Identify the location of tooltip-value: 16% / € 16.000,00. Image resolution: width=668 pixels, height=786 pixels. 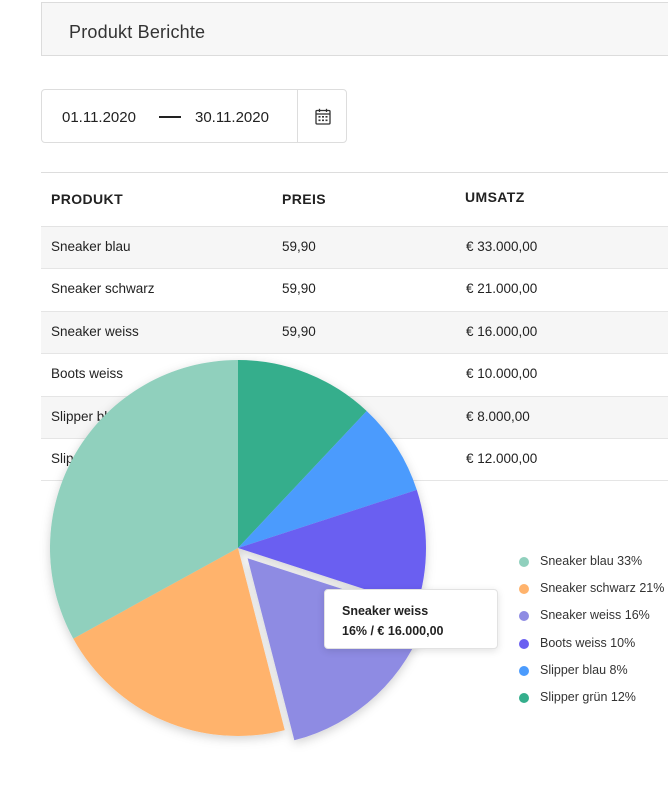
(393, 631).